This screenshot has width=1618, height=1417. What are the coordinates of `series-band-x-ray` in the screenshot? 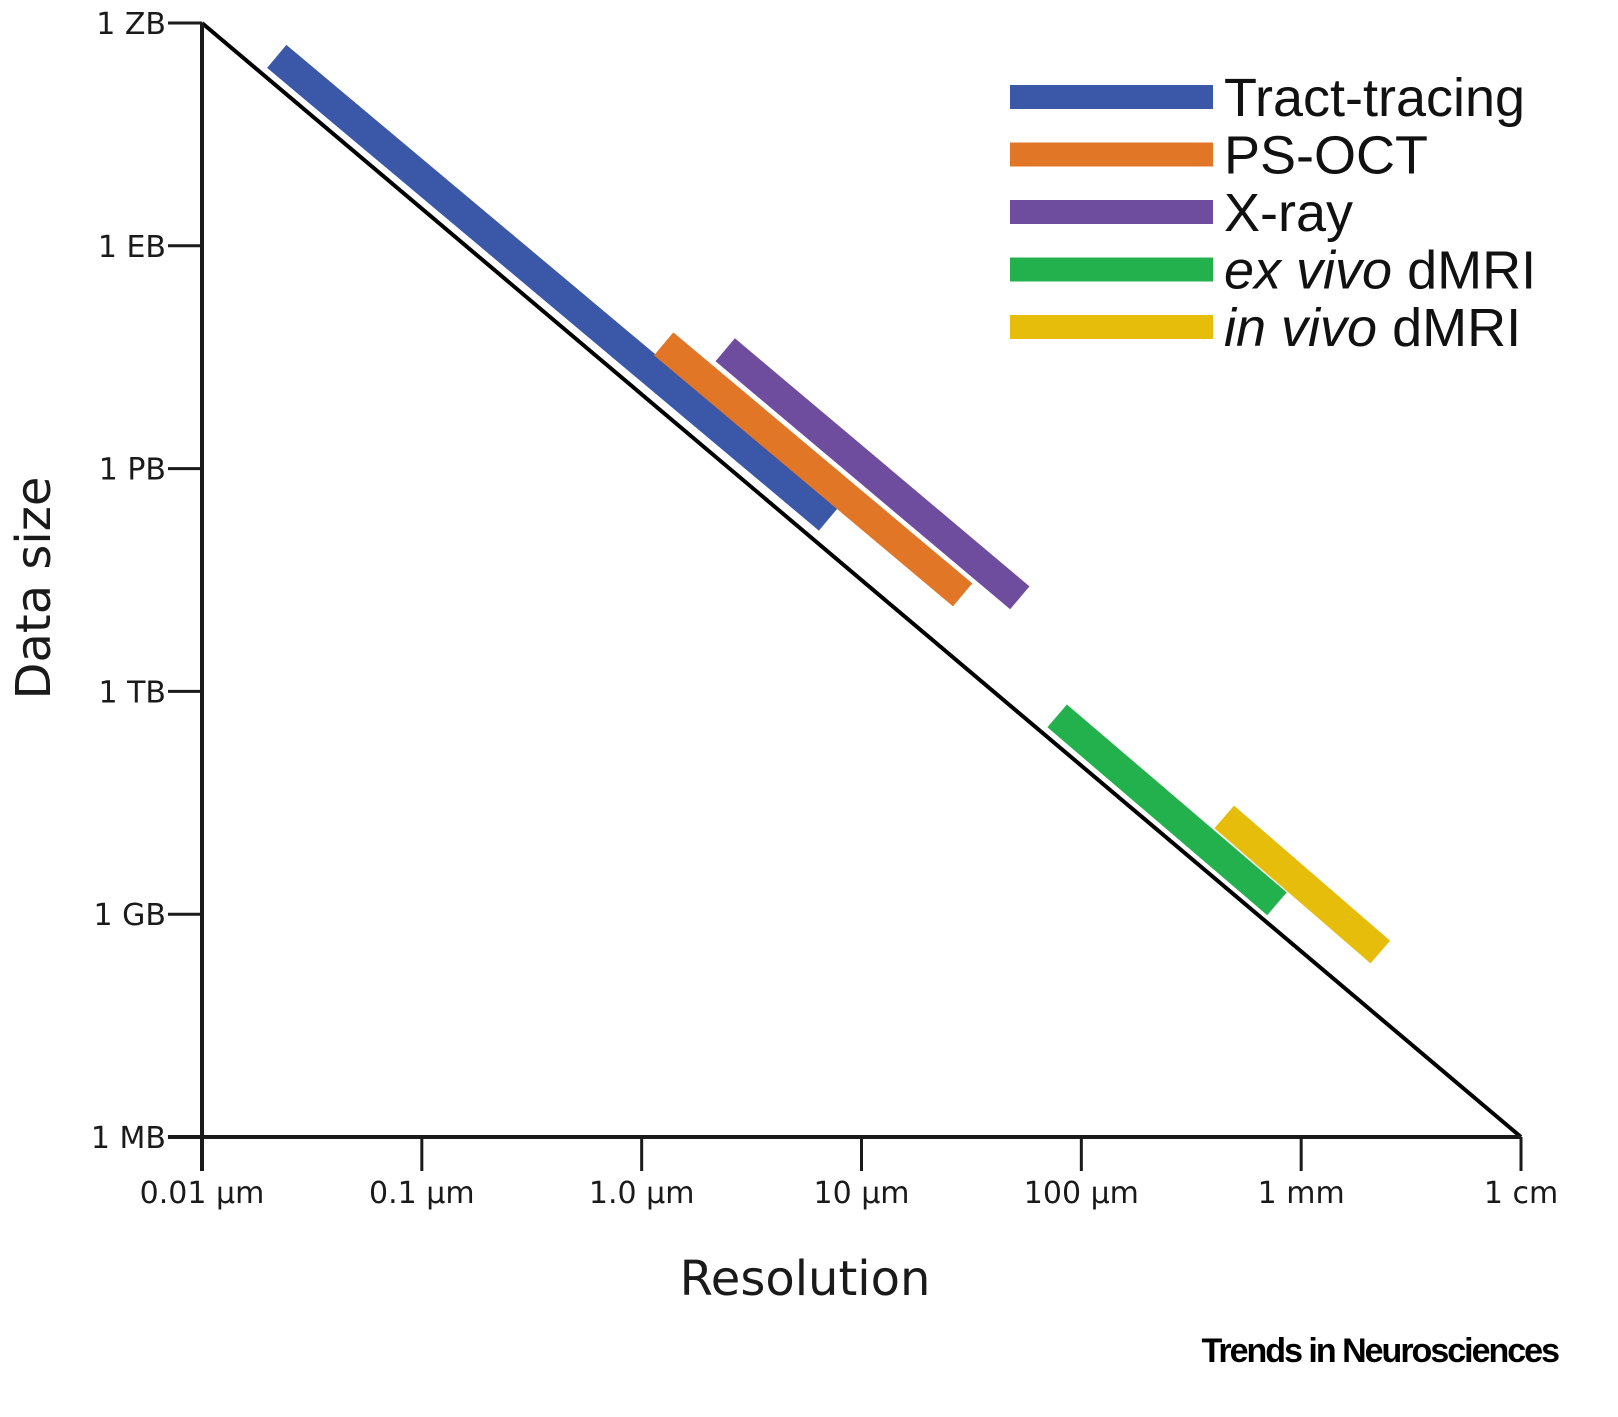 It's located at (872, 474).